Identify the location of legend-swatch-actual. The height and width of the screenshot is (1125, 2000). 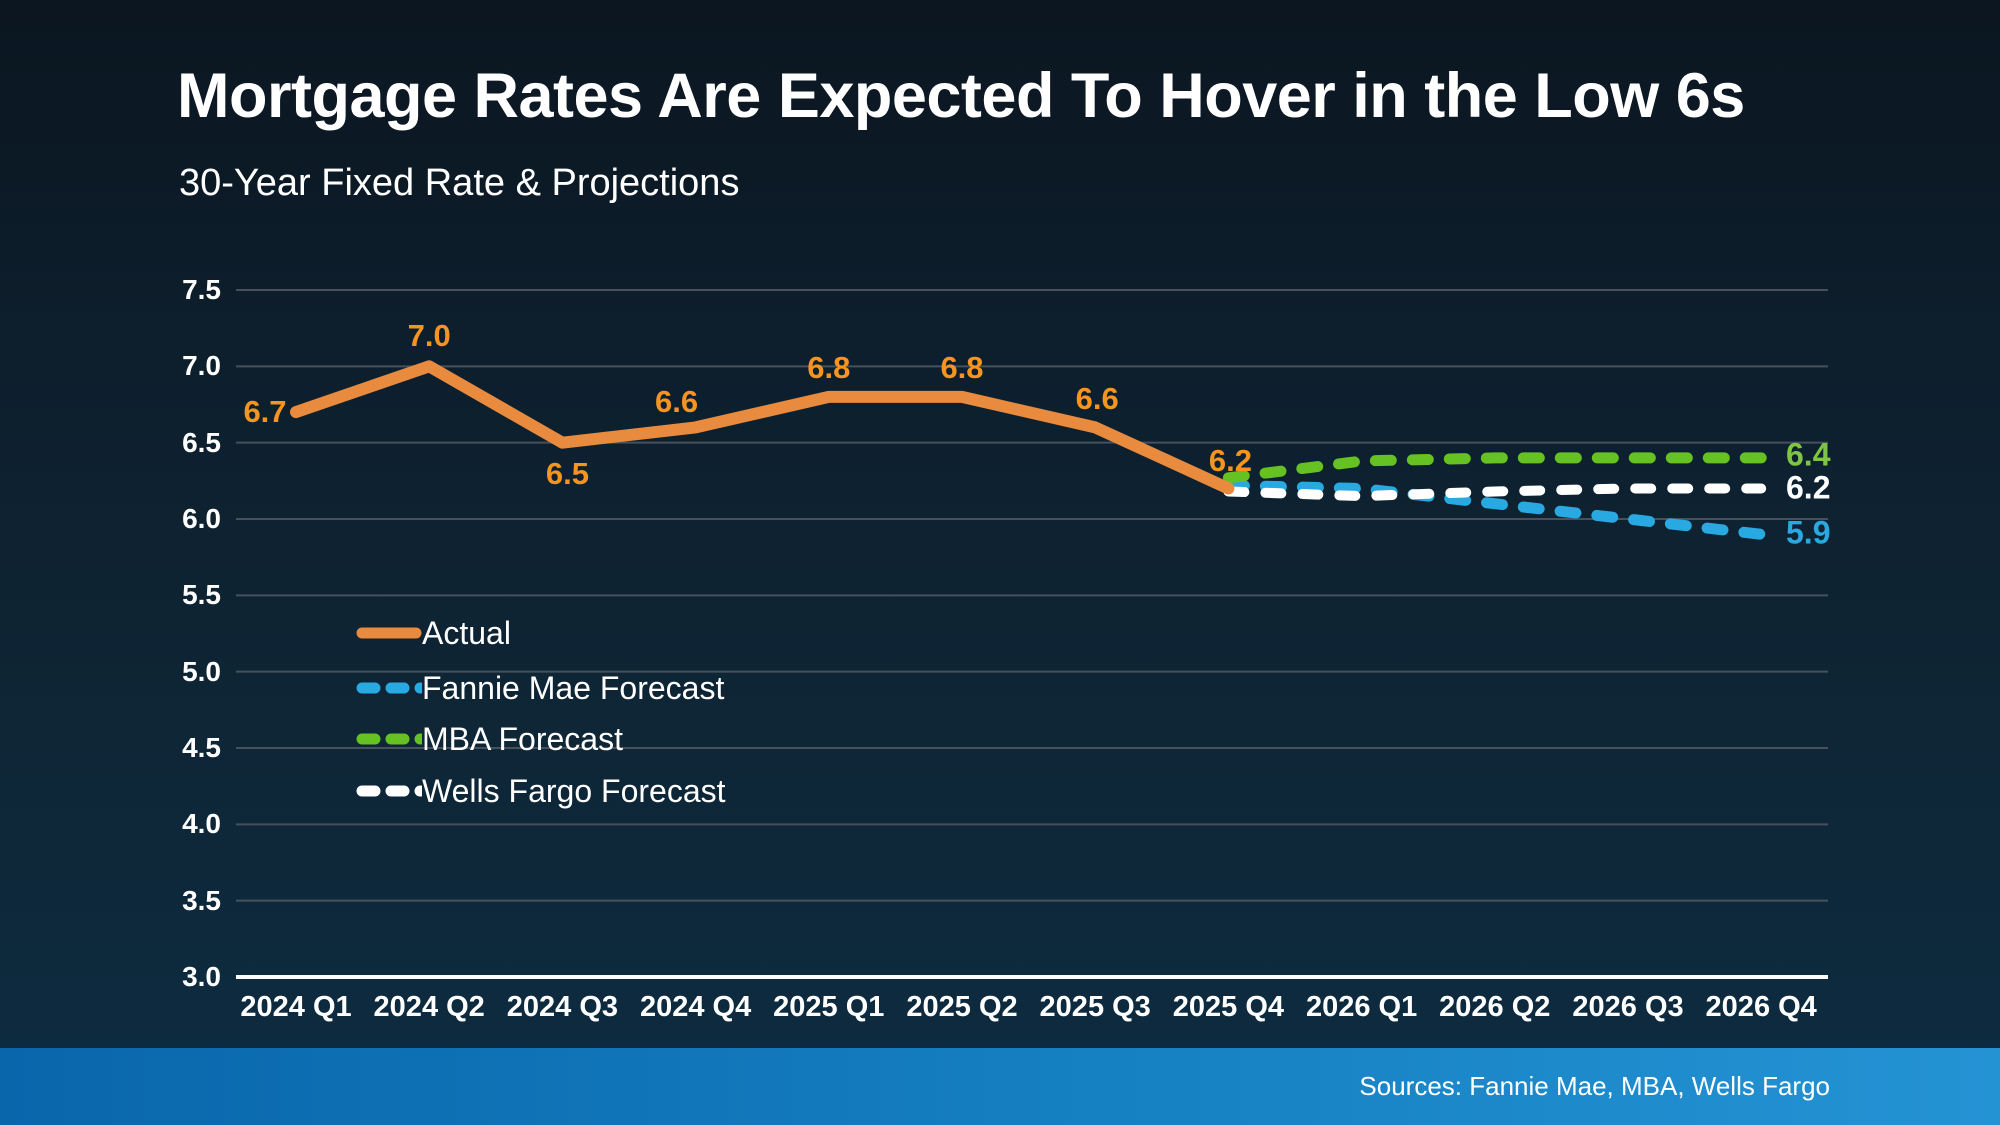
(389, 633).